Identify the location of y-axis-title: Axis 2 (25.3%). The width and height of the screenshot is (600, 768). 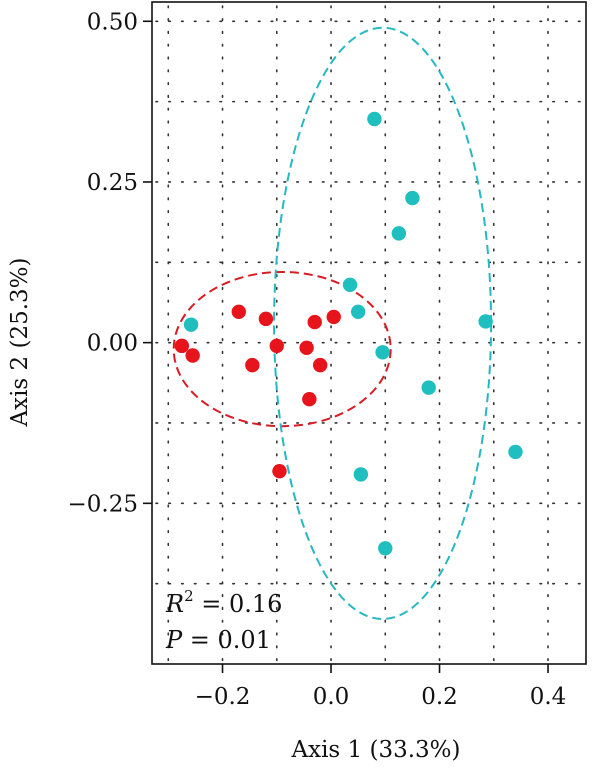
(20, 342).